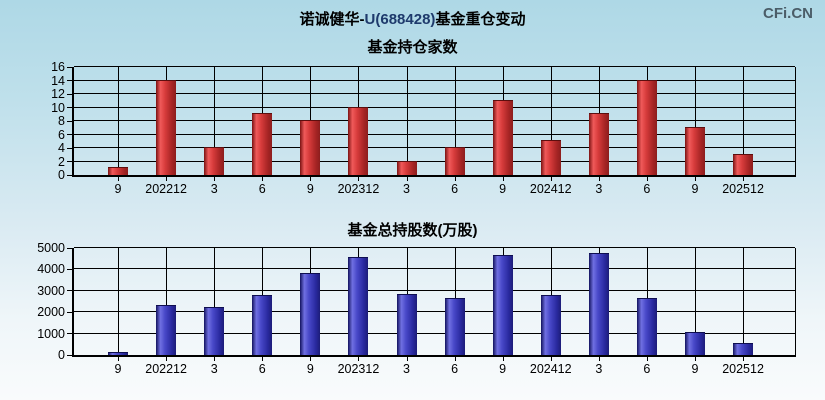 Image resolution: width=825 pixels, height=400 pixels. What do you see at coordinates (412, 230) in the screenshot?
I see `fund-total-shares-chart-title: 基金总持股数(万股)` at bounding box center [412, 230].